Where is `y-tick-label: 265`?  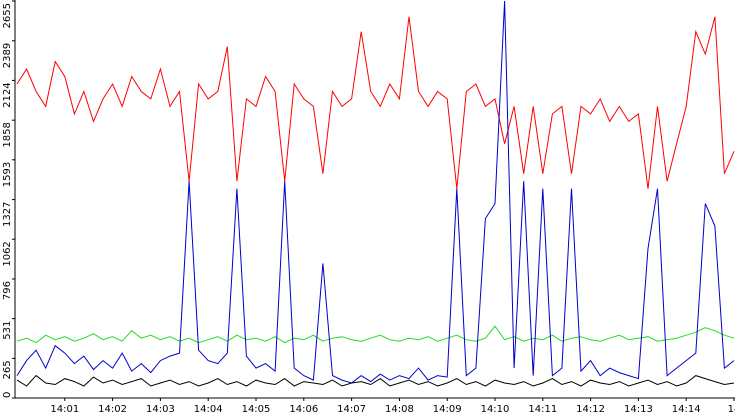 y-tick-label: 265 is located at coordinates (7, 369).